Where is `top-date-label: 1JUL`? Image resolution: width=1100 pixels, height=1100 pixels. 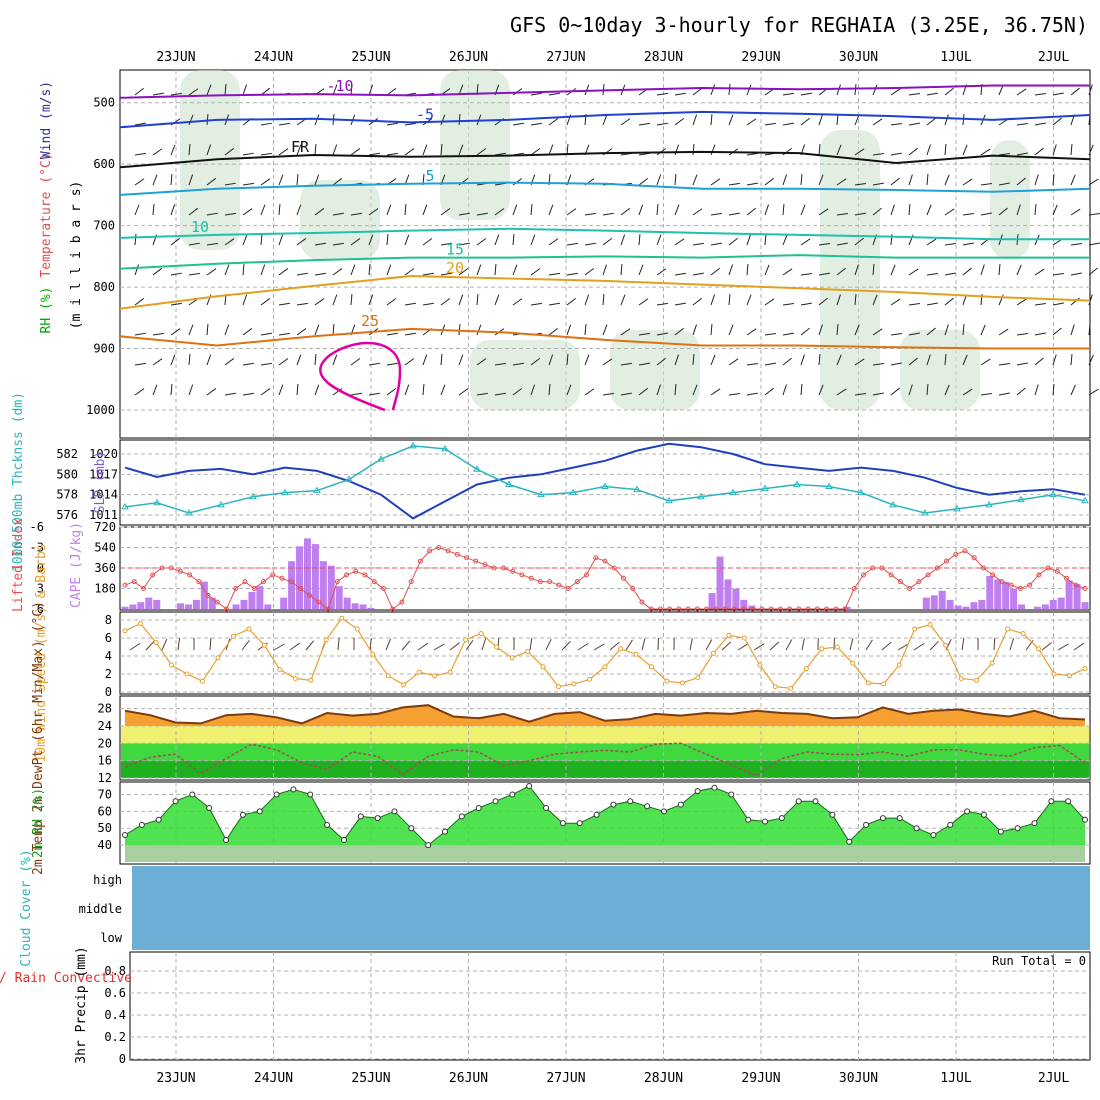
top-date-label: 1JUL is located at coordinates (955, 57).